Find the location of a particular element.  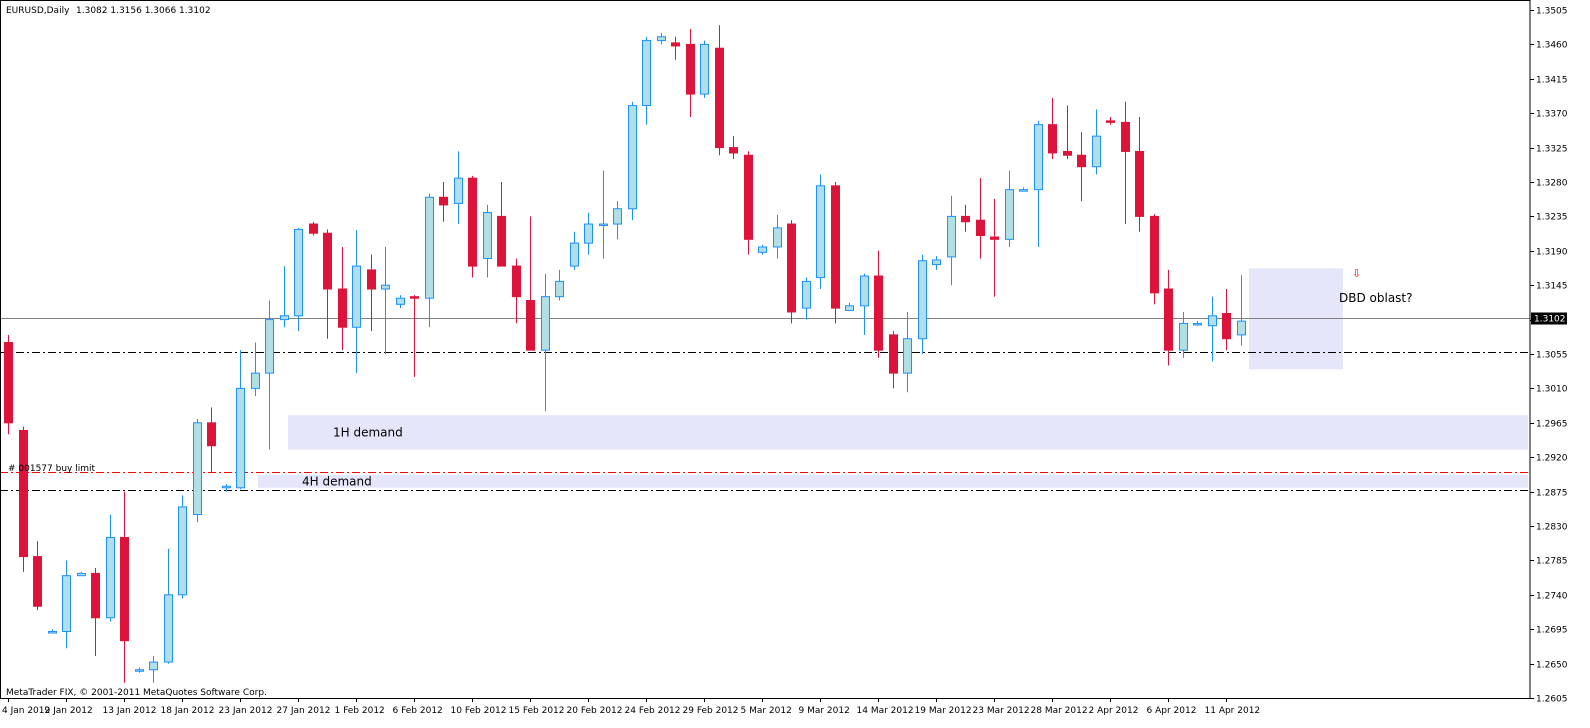

x-tick-label: 19 Mar 2012 is located at coordinates (943, 711).